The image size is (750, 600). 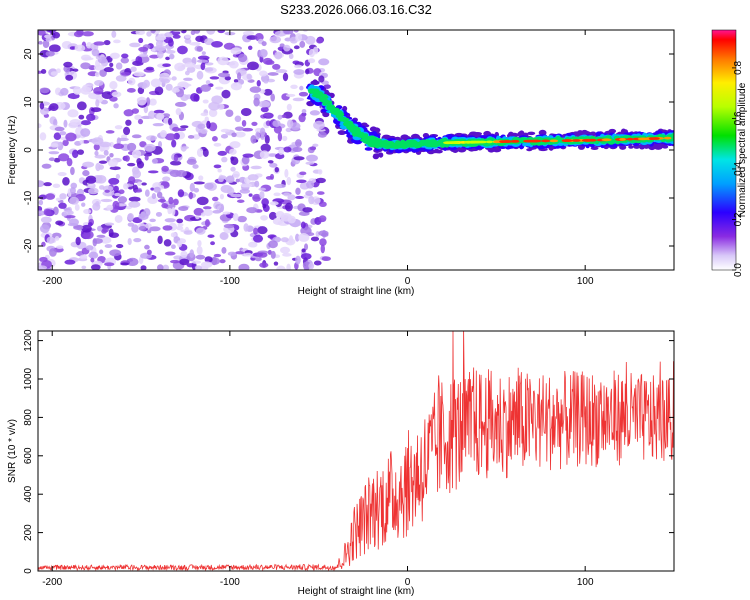 What do you see at coordinates (408, 281) in the screenshot?
I see `x-tick-label: 0` at bounding box center [408, 281].